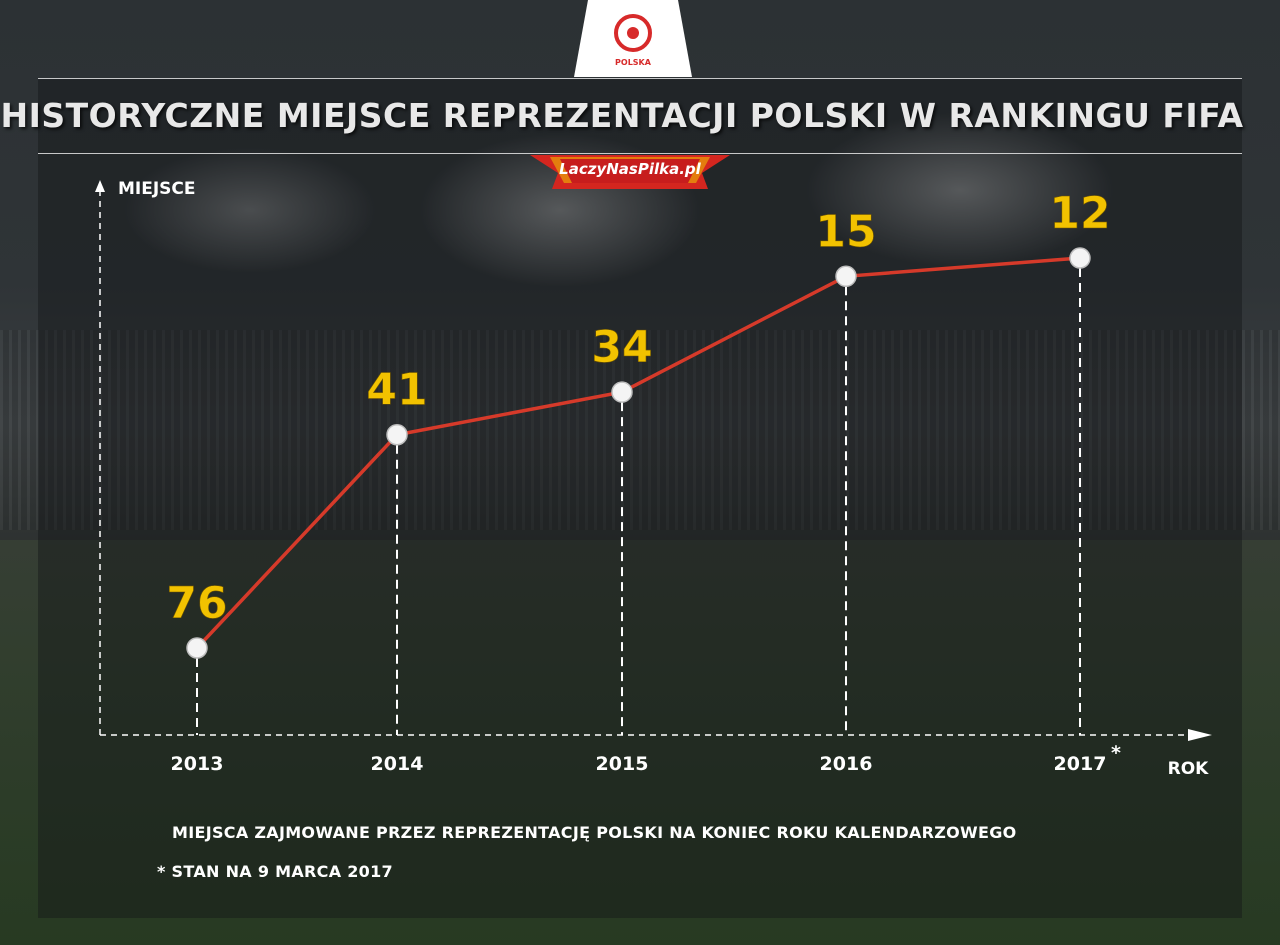  I want to click on pzpn-badge: POLSKA, so click(633, 38).